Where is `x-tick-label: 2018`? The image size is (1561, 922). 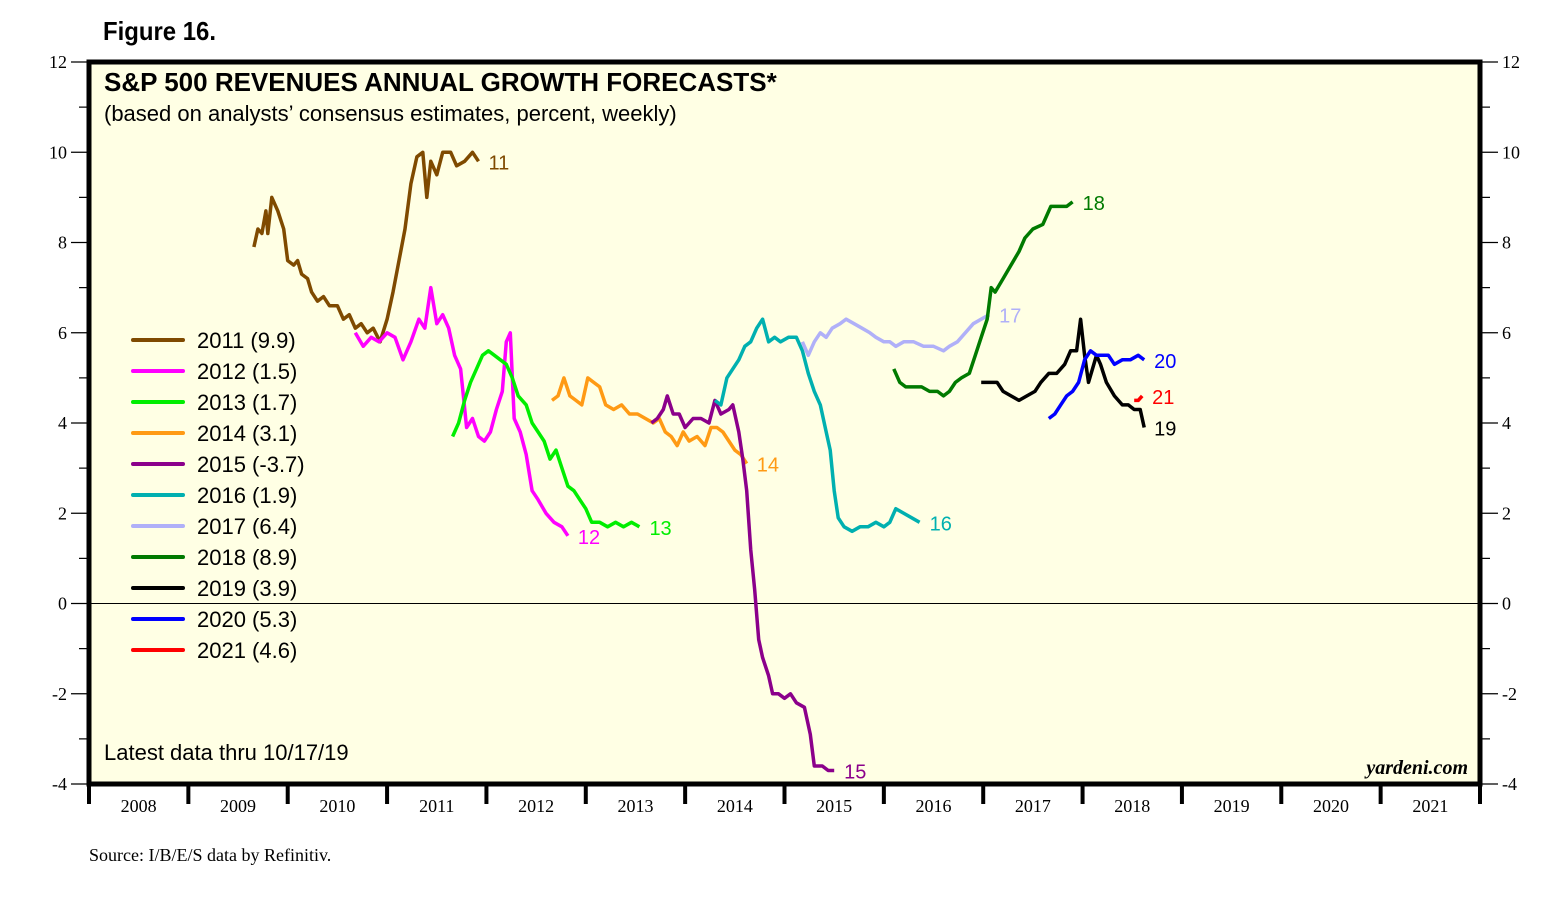
x-tick-label: 2018 is located at coordinates (1132, 806).